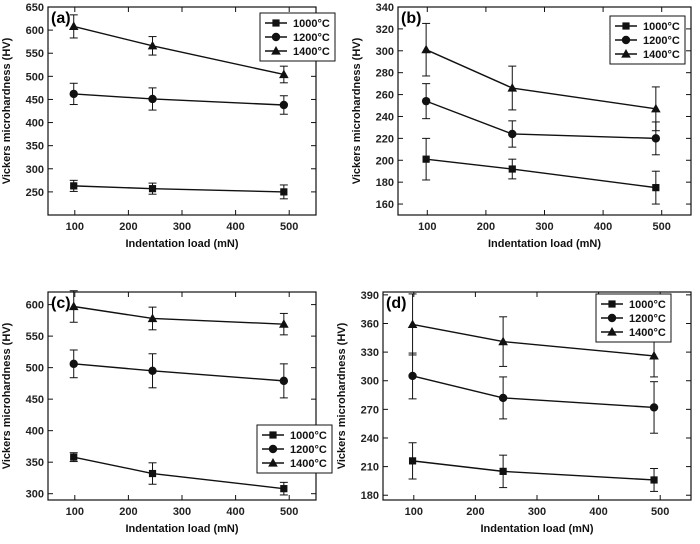 The image size is (700, 544). I want to click on y-tick-label: 160, so click(385, 205).